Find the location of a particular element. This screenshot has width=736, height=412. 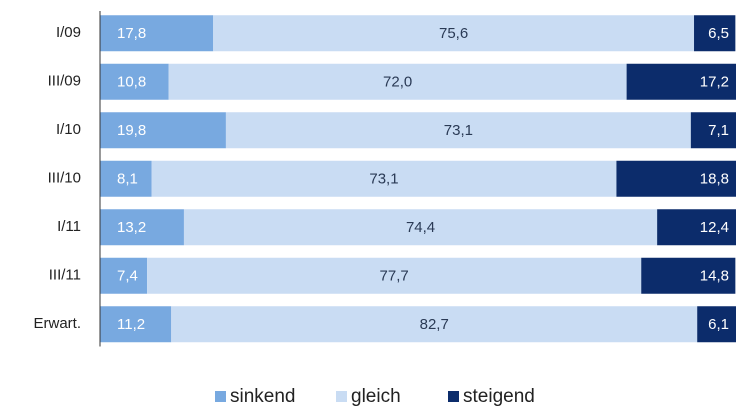

data-label: 8,1 is located at coordinates (127, 179).